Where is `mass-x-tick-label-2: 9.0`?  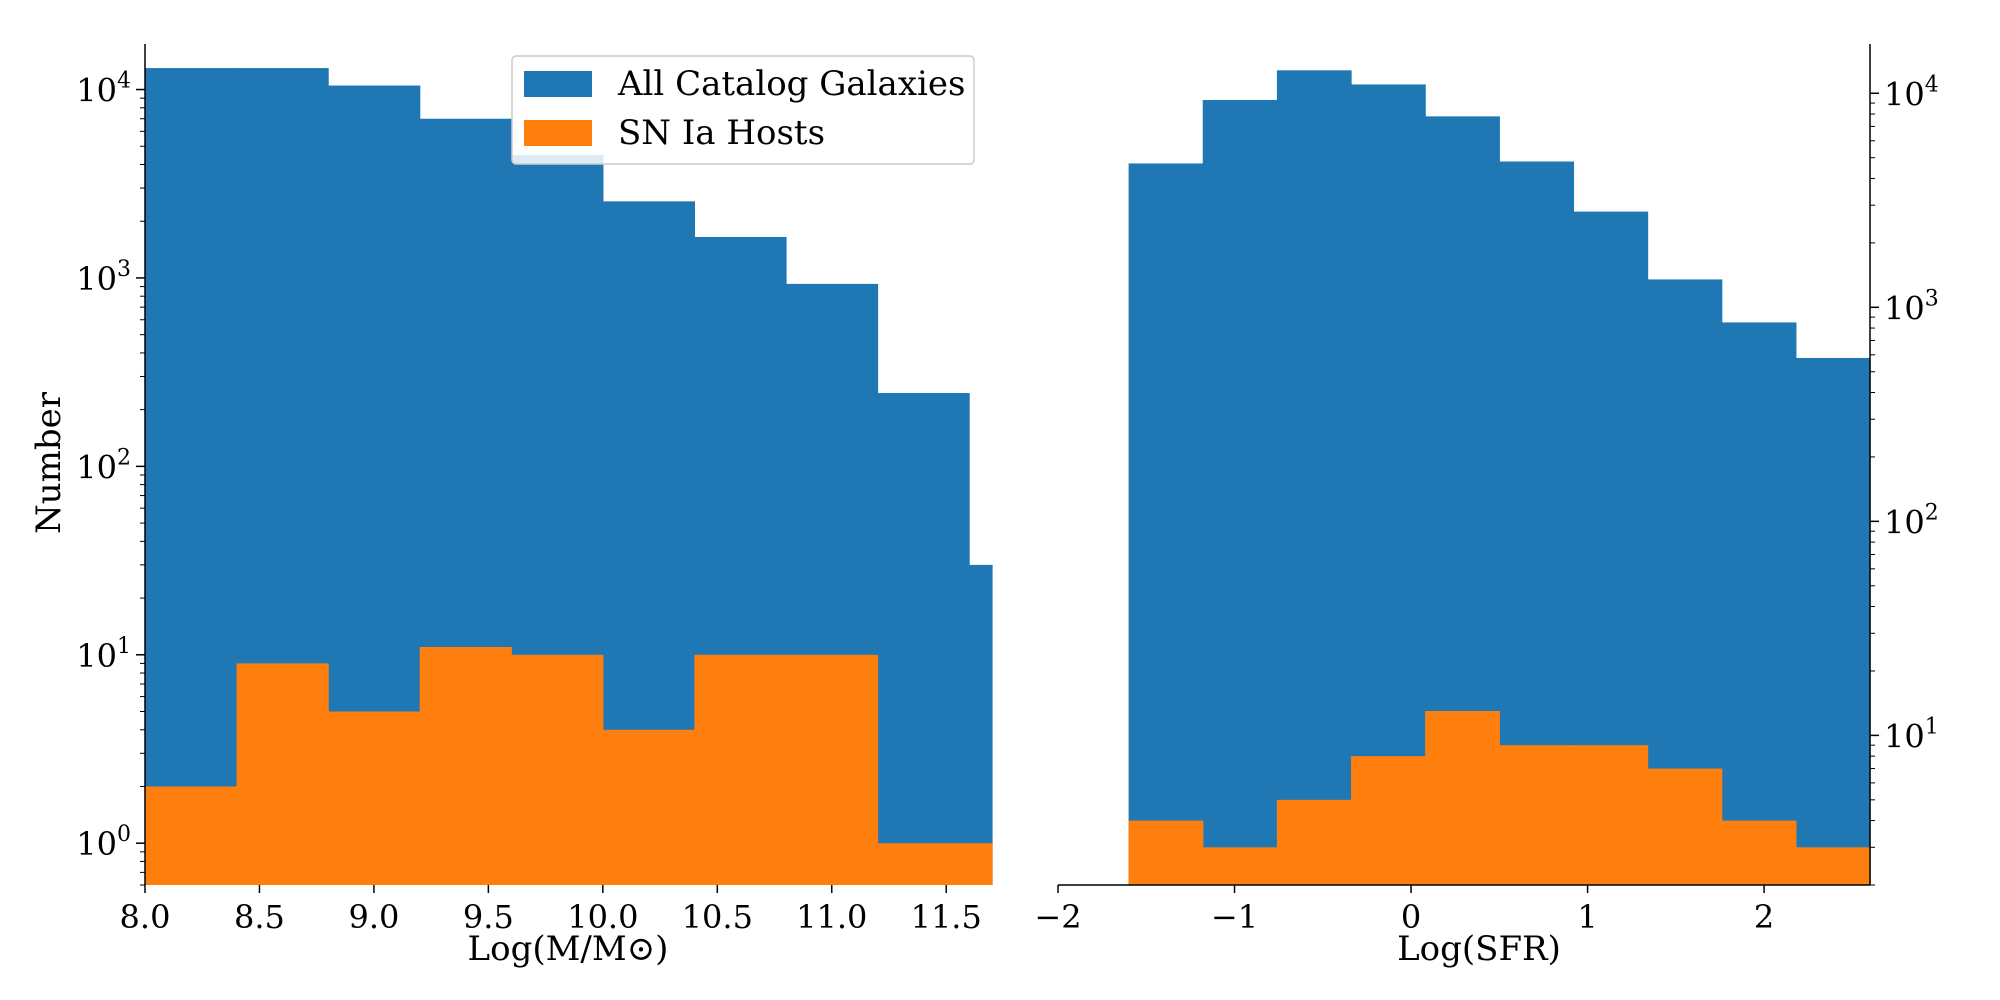
mass-x-tick-label-2: 9.0 is located at coordinates (373, 917).